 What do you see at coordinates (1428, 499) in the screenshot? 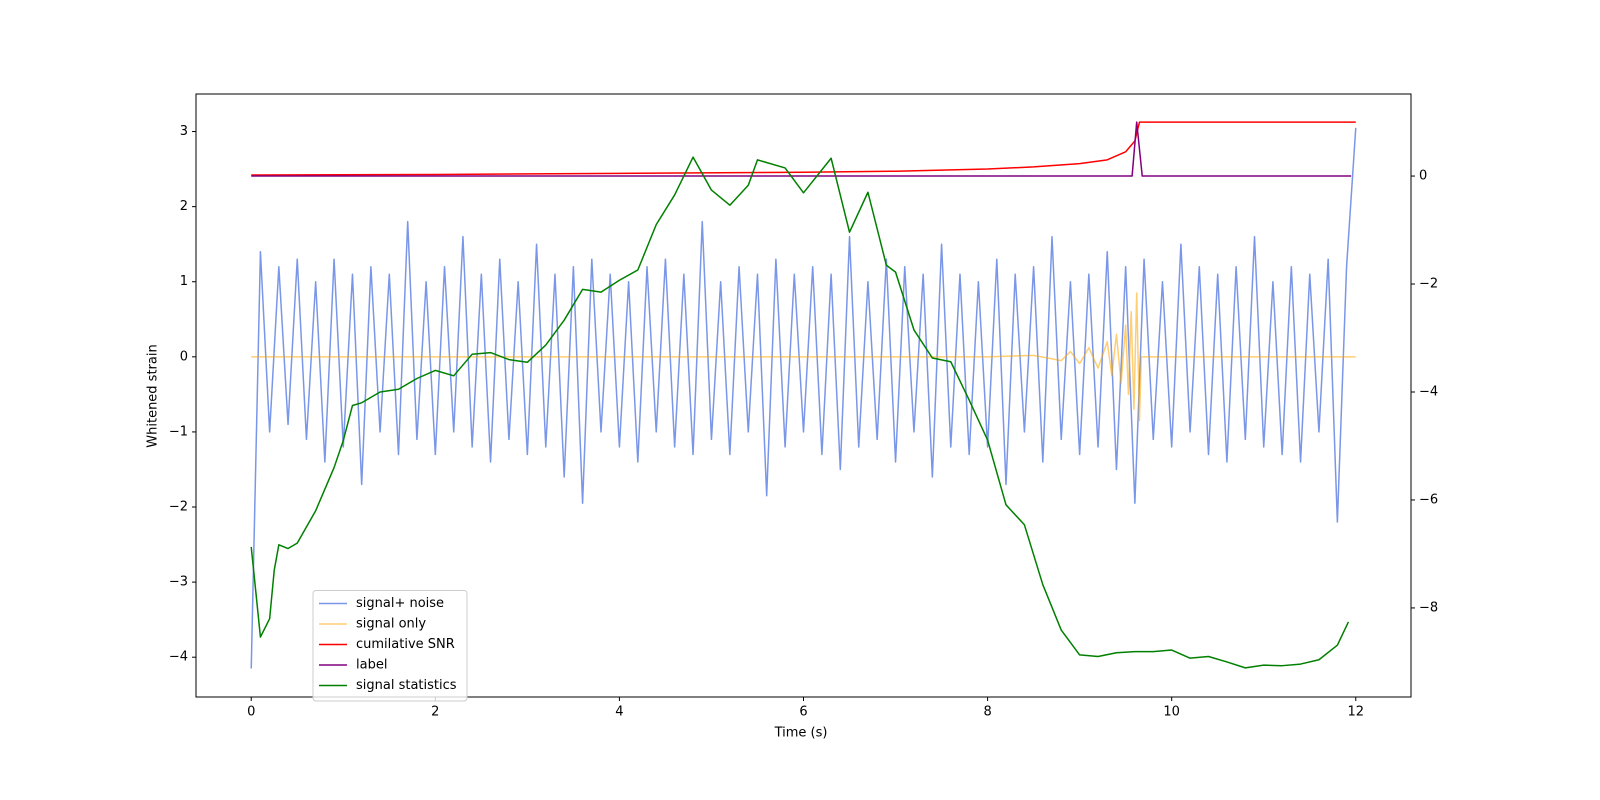
I see `y2-tick-label: −6` at bounding box center [1428, 499].